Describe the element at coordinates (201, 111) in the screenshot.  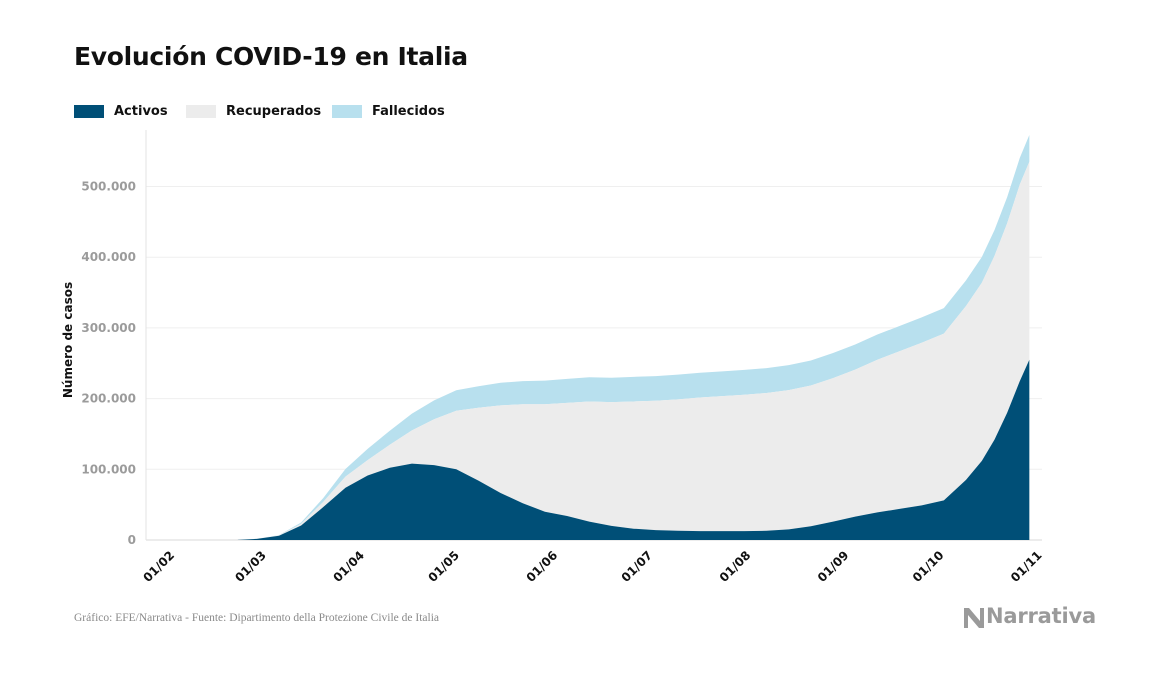
I see `legend-swatch-recuperados` at that location.